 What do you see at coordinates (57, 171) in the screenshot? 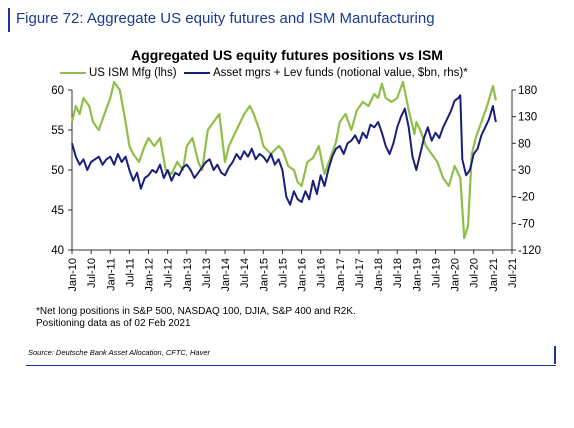
I see `y-left-tick-label: 50` at bounding box center [57, 171].